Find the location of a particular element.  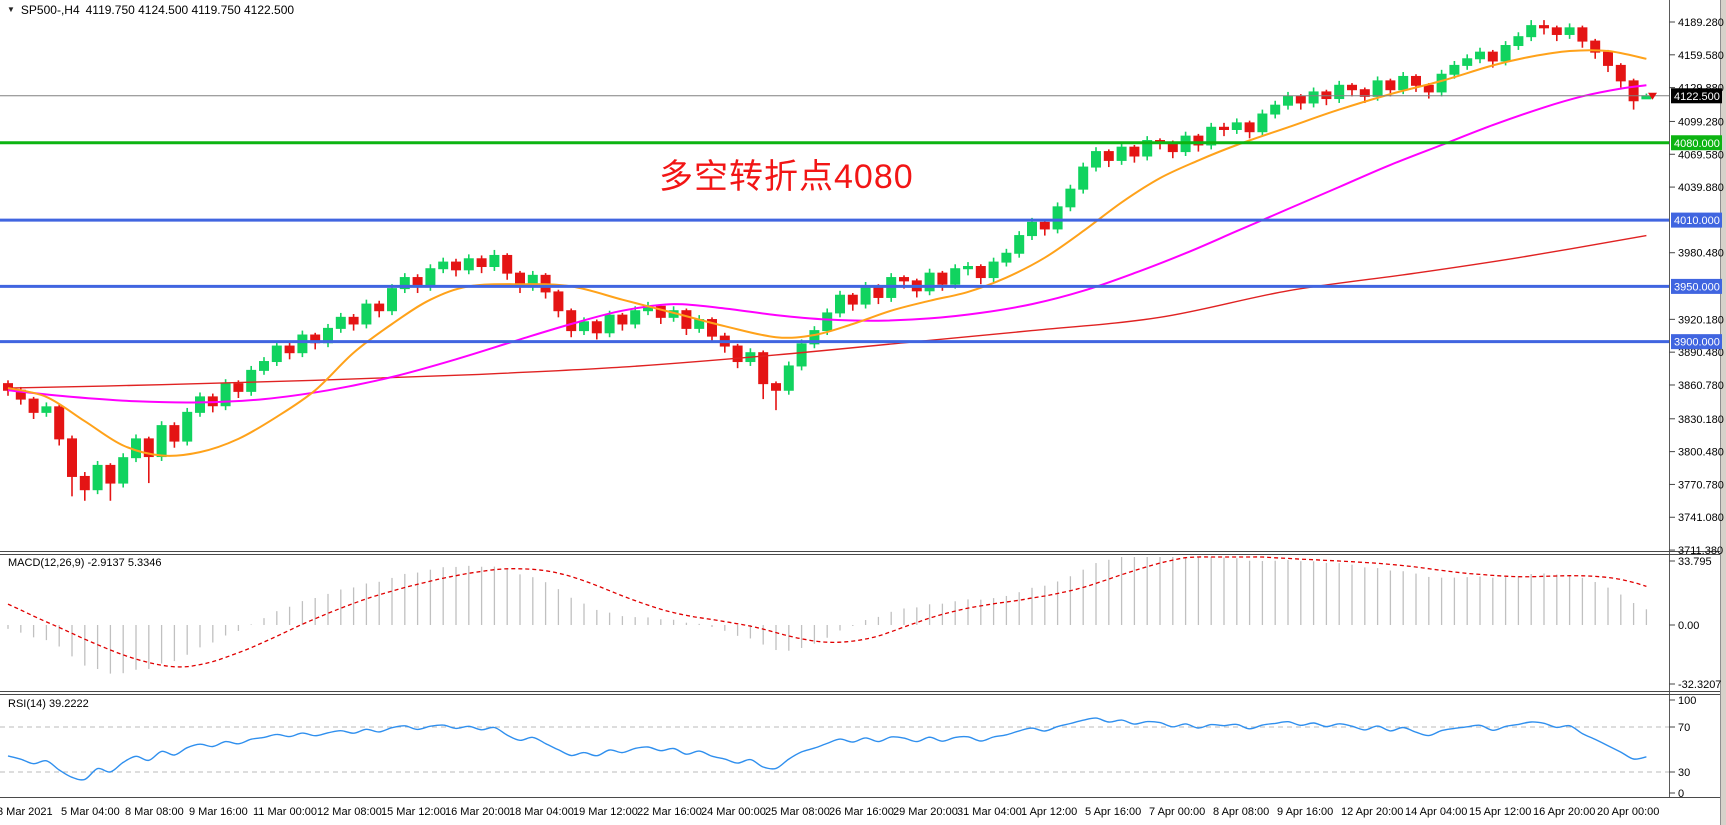

rsi-axis-label: 70 is located at coordinates (1684, 728).